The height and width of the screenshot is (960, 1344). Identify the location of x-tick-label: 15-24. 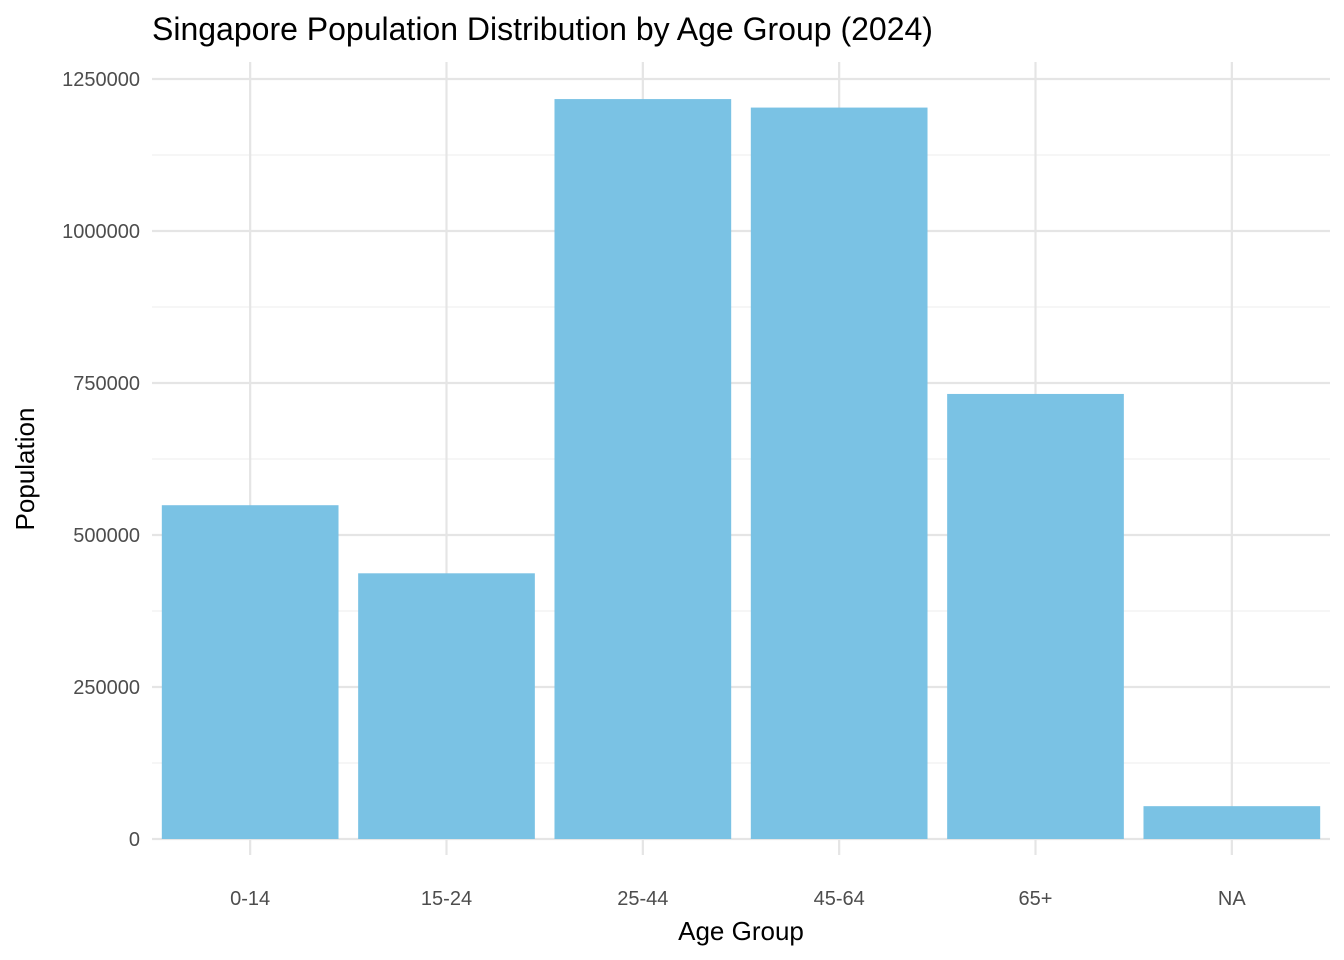
(446, 899).